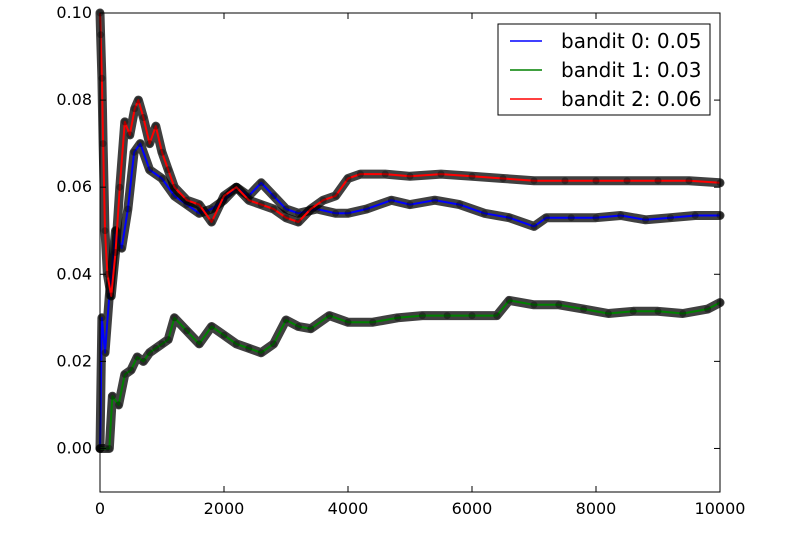  Describe the element at coordinates (720, 508) in the screenshot. I see `x-tick-label: 10000` at that location.